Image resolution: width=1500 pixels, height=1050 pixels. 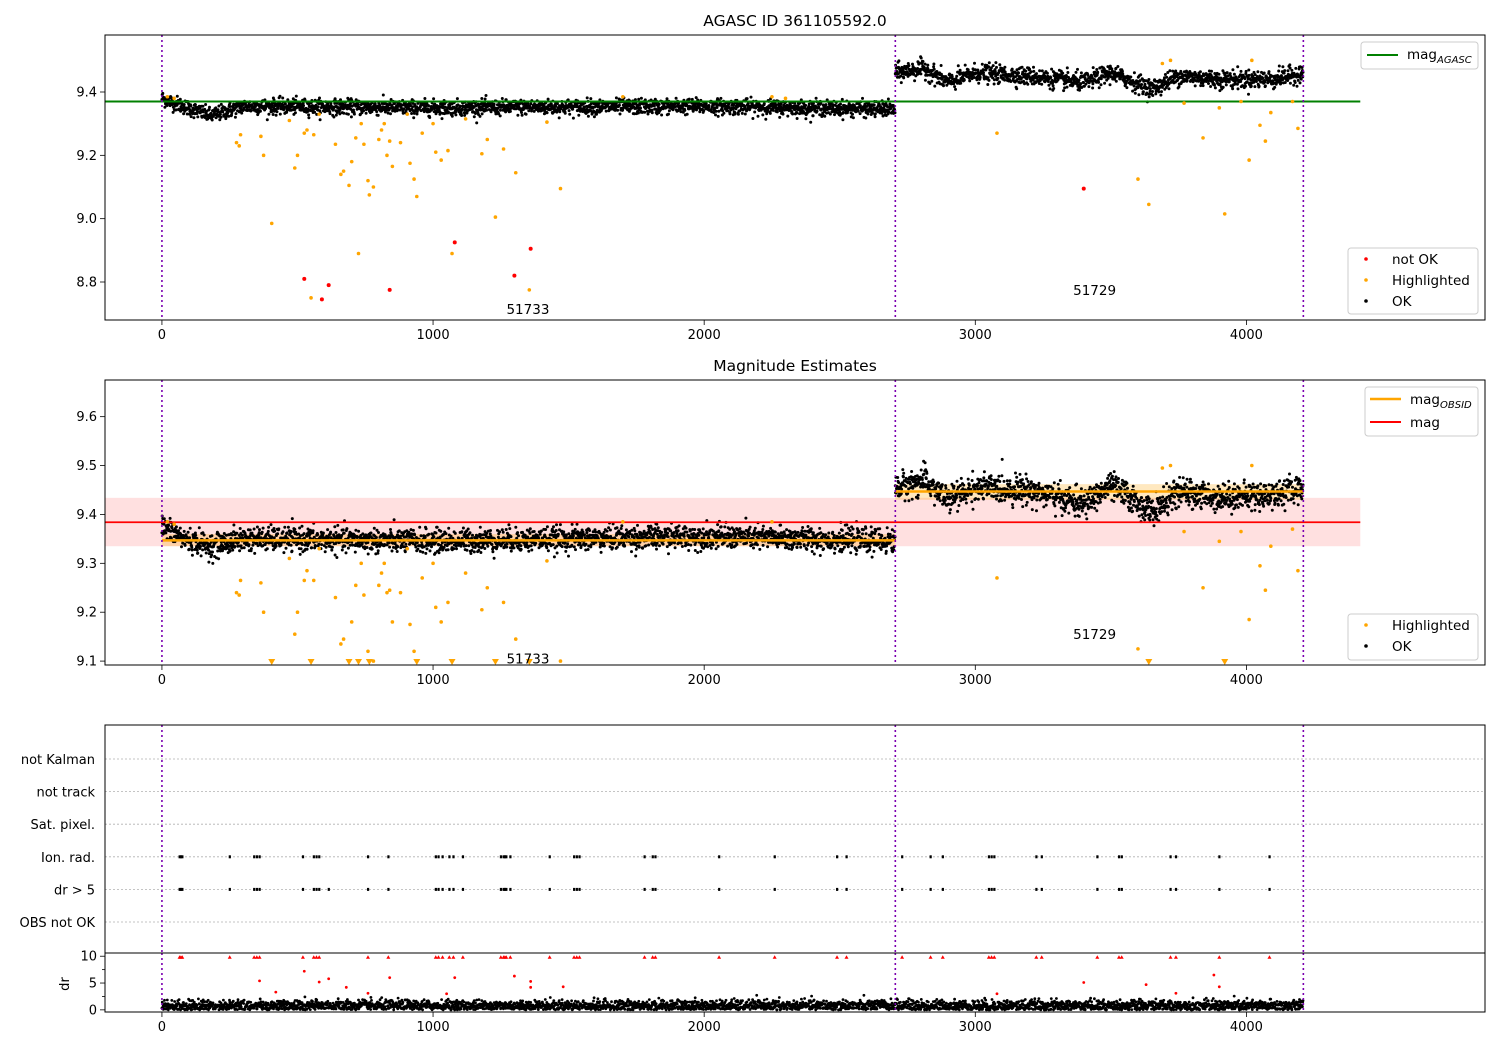 What do you see at coordinates (732, 90) in the screenshot?
I see `ok-points` at bounding box center [732, 90].